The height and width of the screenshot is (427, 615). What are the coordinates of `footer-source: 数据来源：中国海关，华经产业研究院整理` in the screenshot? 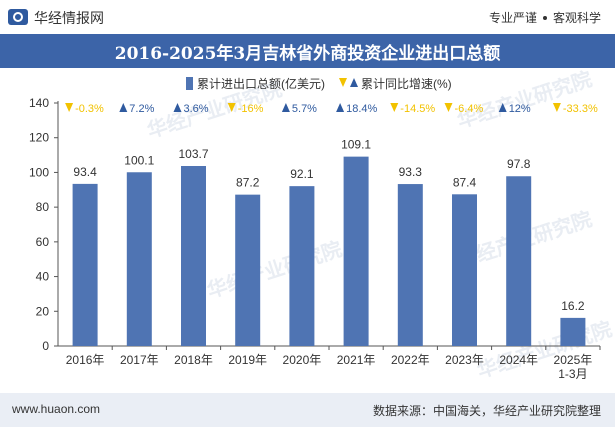 It's located at (486, 411).